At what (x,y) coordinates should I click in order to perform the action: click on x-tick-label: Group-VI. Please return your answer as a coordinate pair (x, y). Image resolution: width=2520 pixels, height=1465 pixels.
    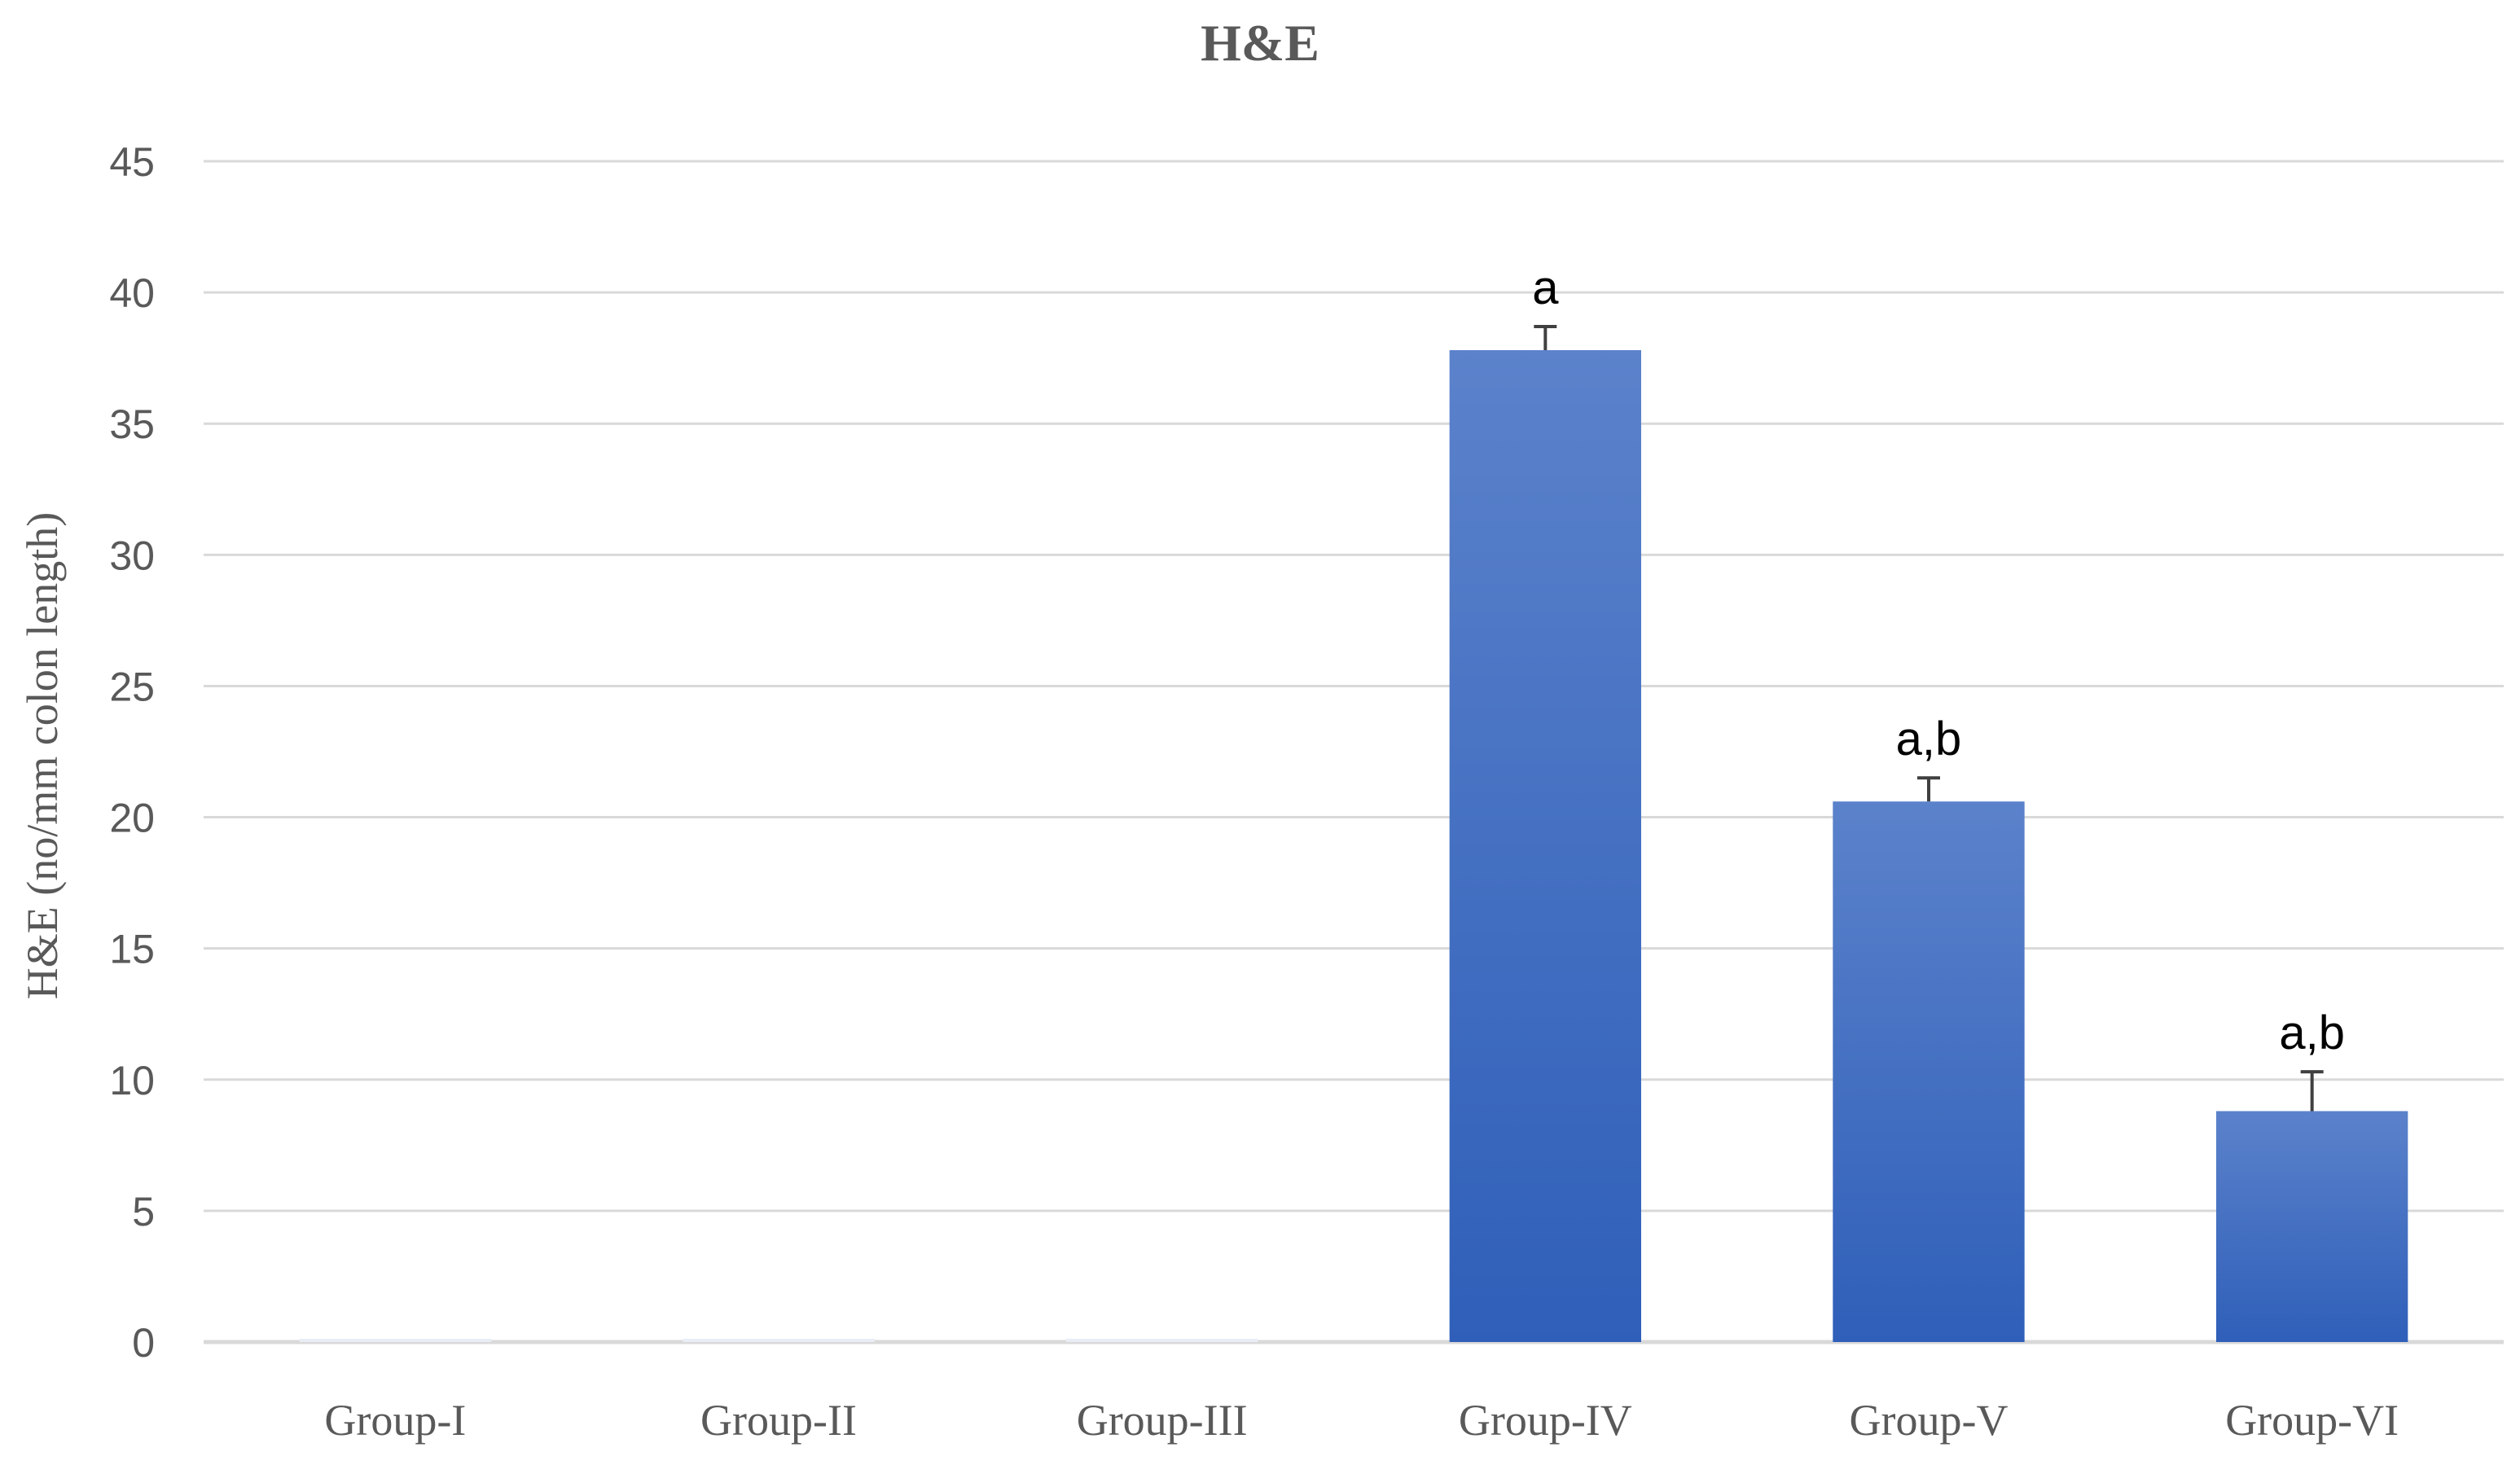
    Looking at the image, I should click on (2312, 1421).